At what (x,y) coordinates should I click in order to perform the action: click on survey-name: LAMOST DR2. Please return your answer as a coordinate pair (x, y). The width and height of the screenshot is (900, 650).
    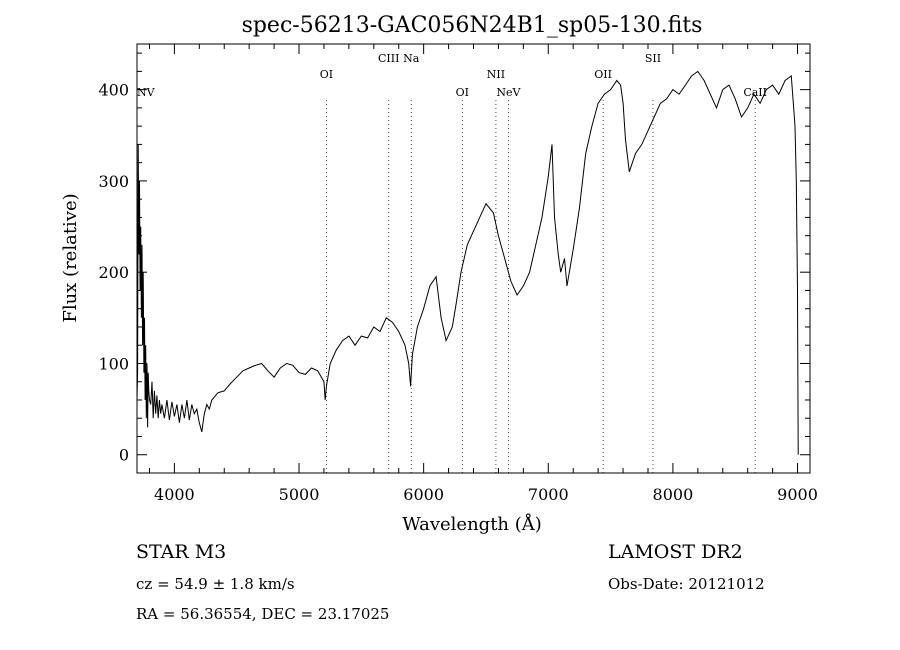
    Looking at the image, I should click on (675, 552).